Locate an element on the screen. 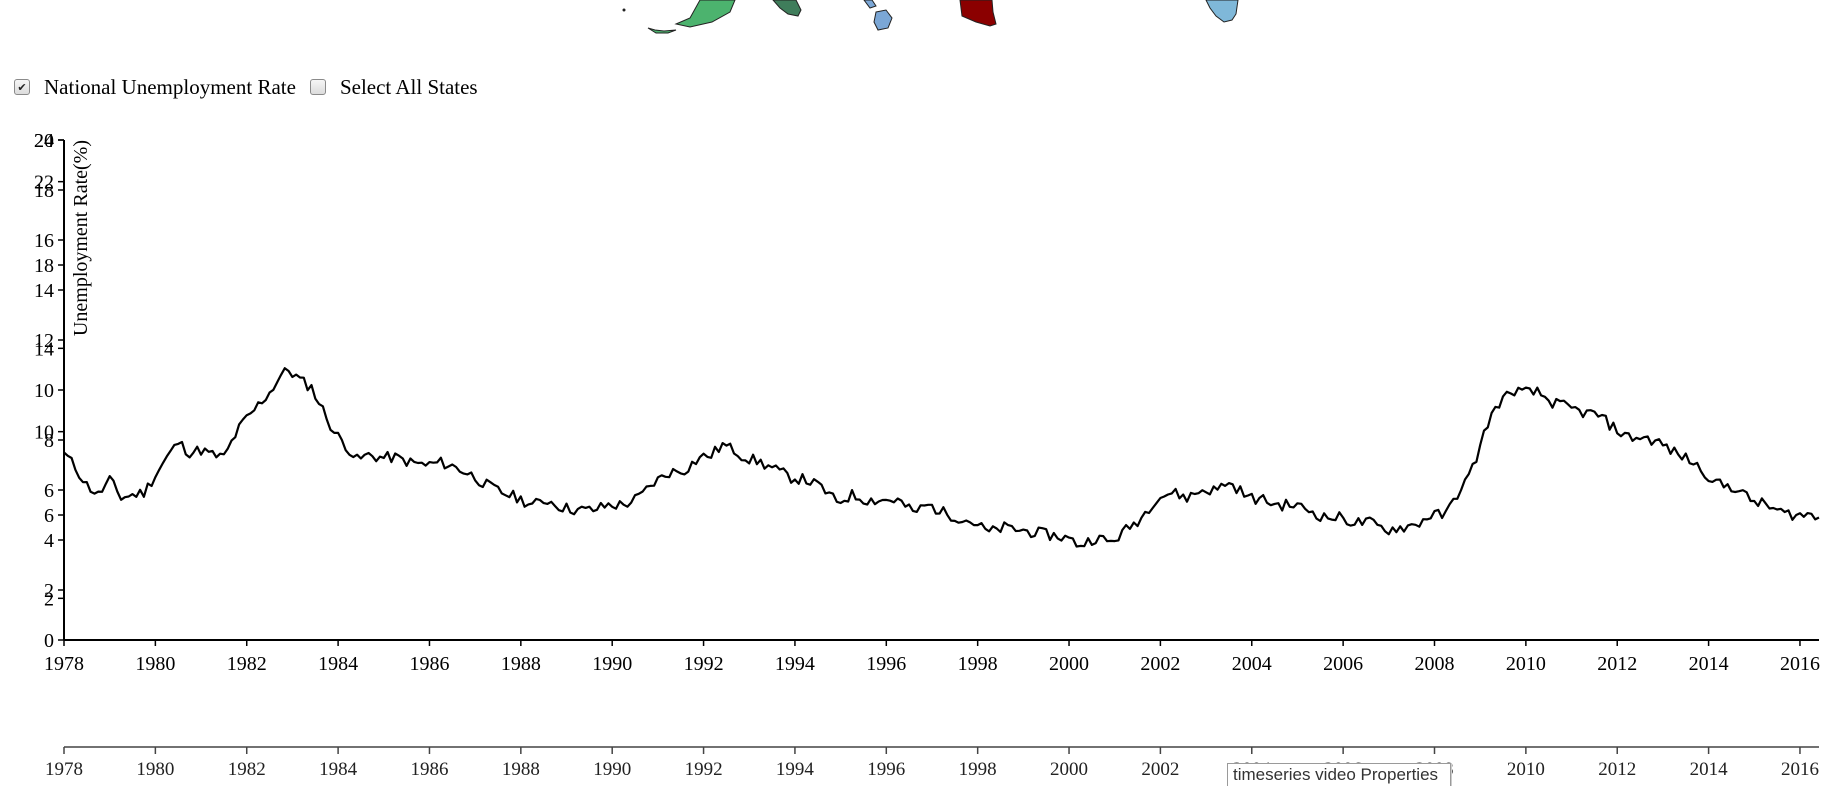 The width and height of the screenshot is (1830, 786). context-tick-label: 1996 is located at coordinates (886, 769).